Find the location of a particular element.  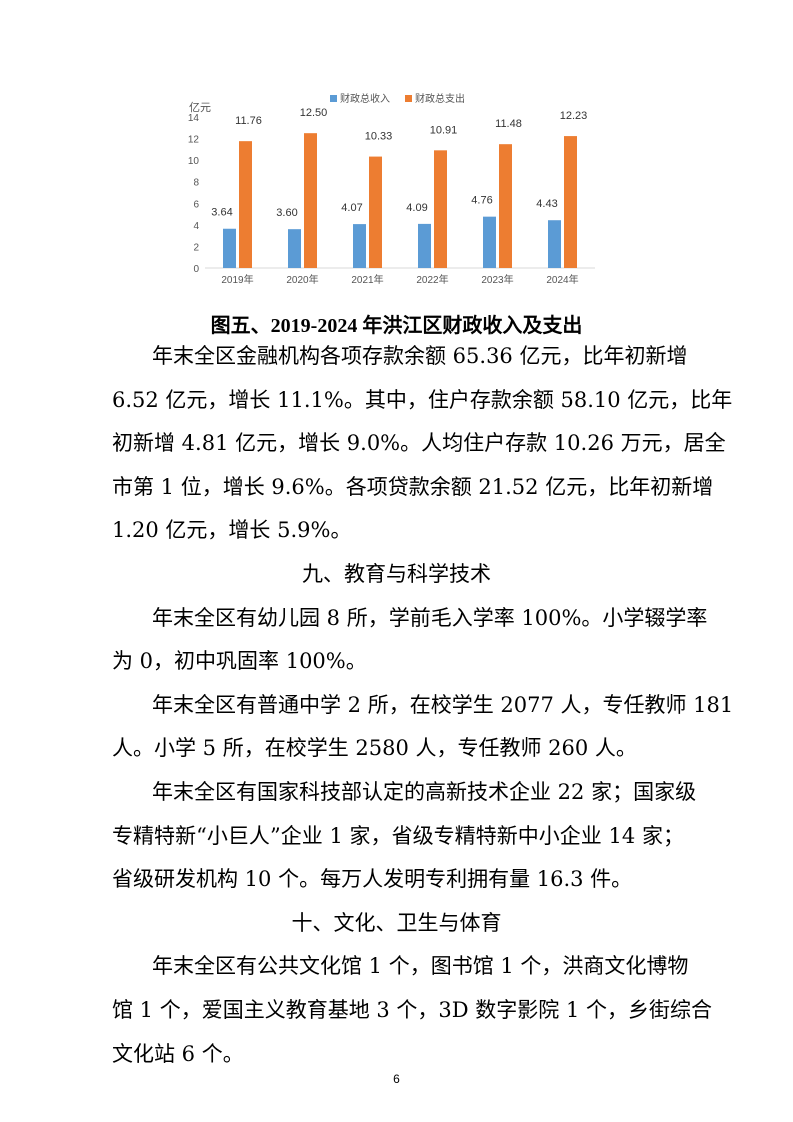

y-tick-label: 4 is located at coordinates (196, 226).